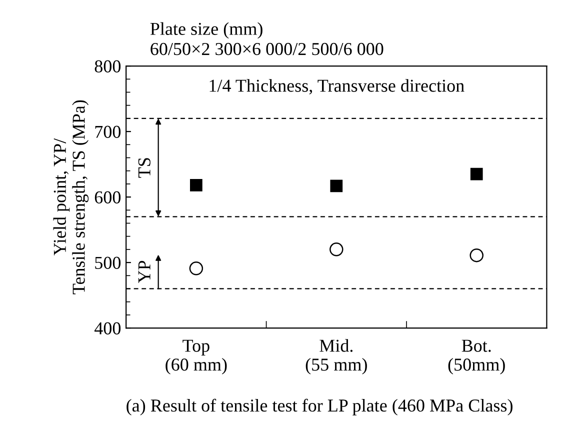 Image resolution: width=581 pixels, height=426 pixels. What do you see at coordinates (108, 132) in the screenshot?
I see `y-tick-label: 700` at bounding box center [108, 132].